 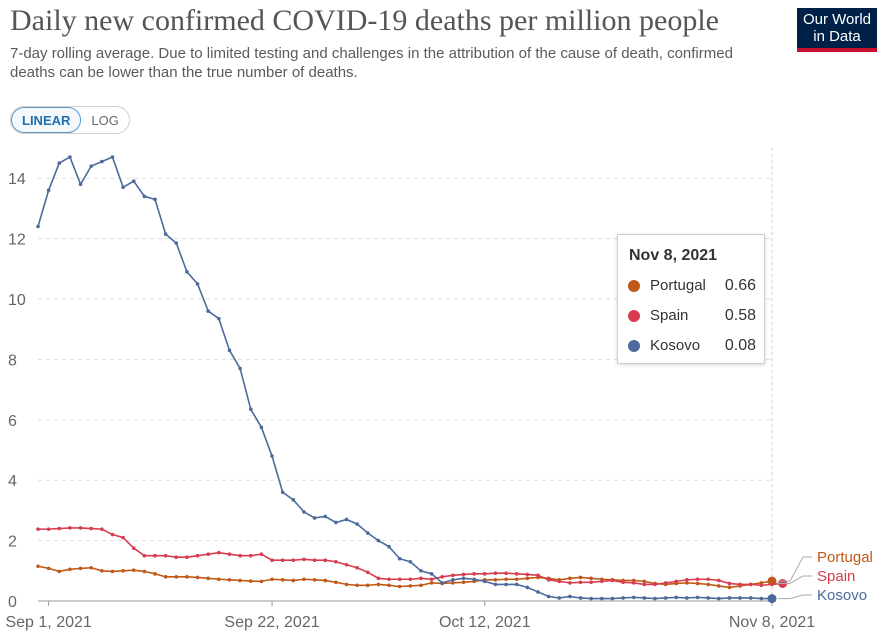 I want to click on tooltip-name-kosovo: Kosovo, so click(x=675, y=345).